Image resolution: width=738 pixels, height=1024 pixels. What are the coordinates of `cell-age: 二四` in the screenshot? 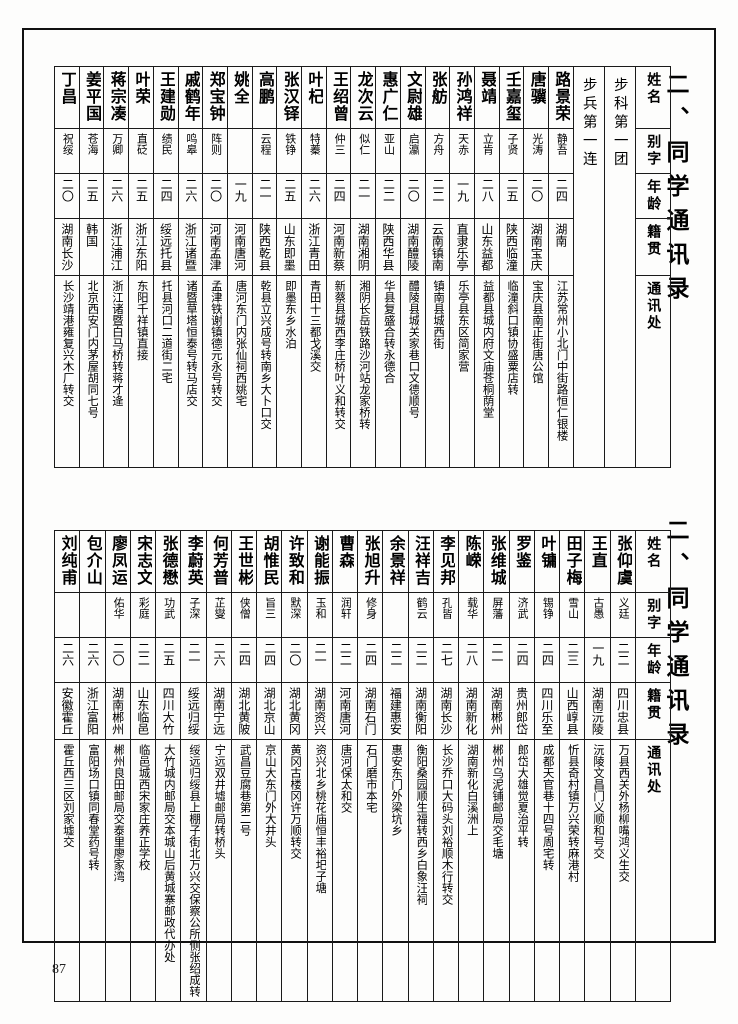 It's located at (370, 660).